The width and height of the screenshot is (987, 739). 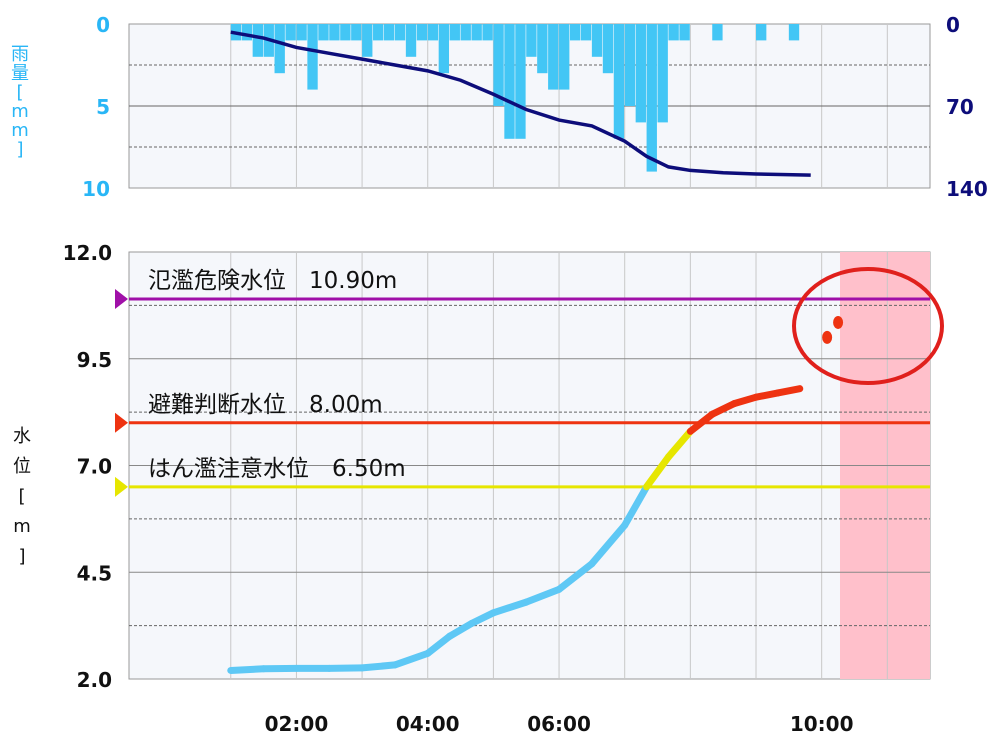 I want to click on rainfall-left-tick-label: 0, so click(x=103, y=25).